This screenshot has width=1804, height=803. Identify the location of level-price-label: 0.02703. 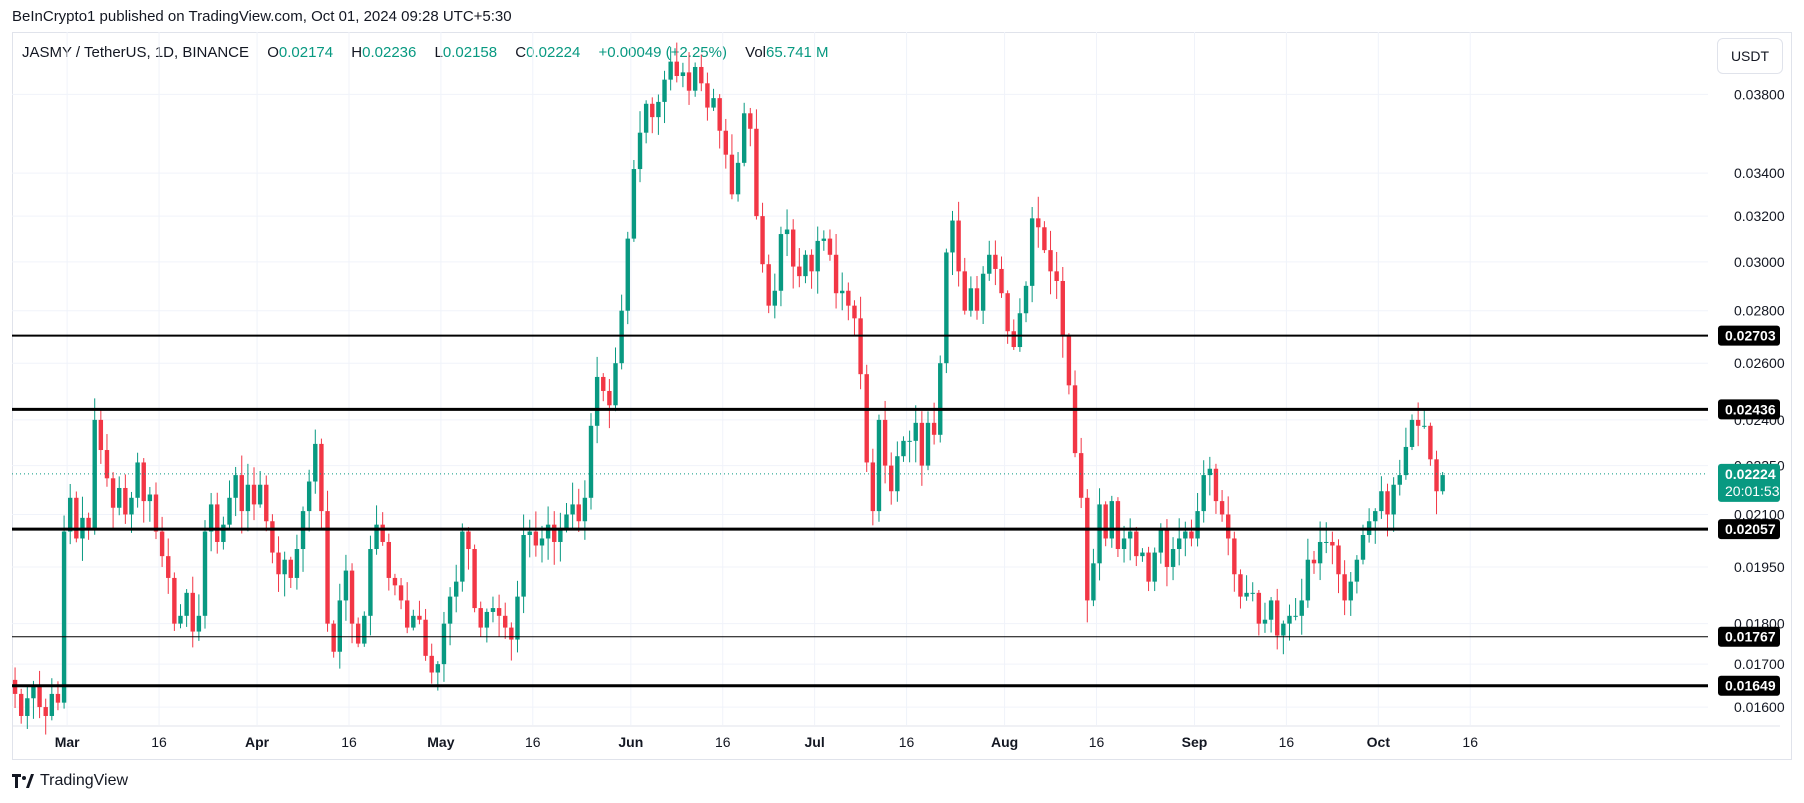
(1750, 336).